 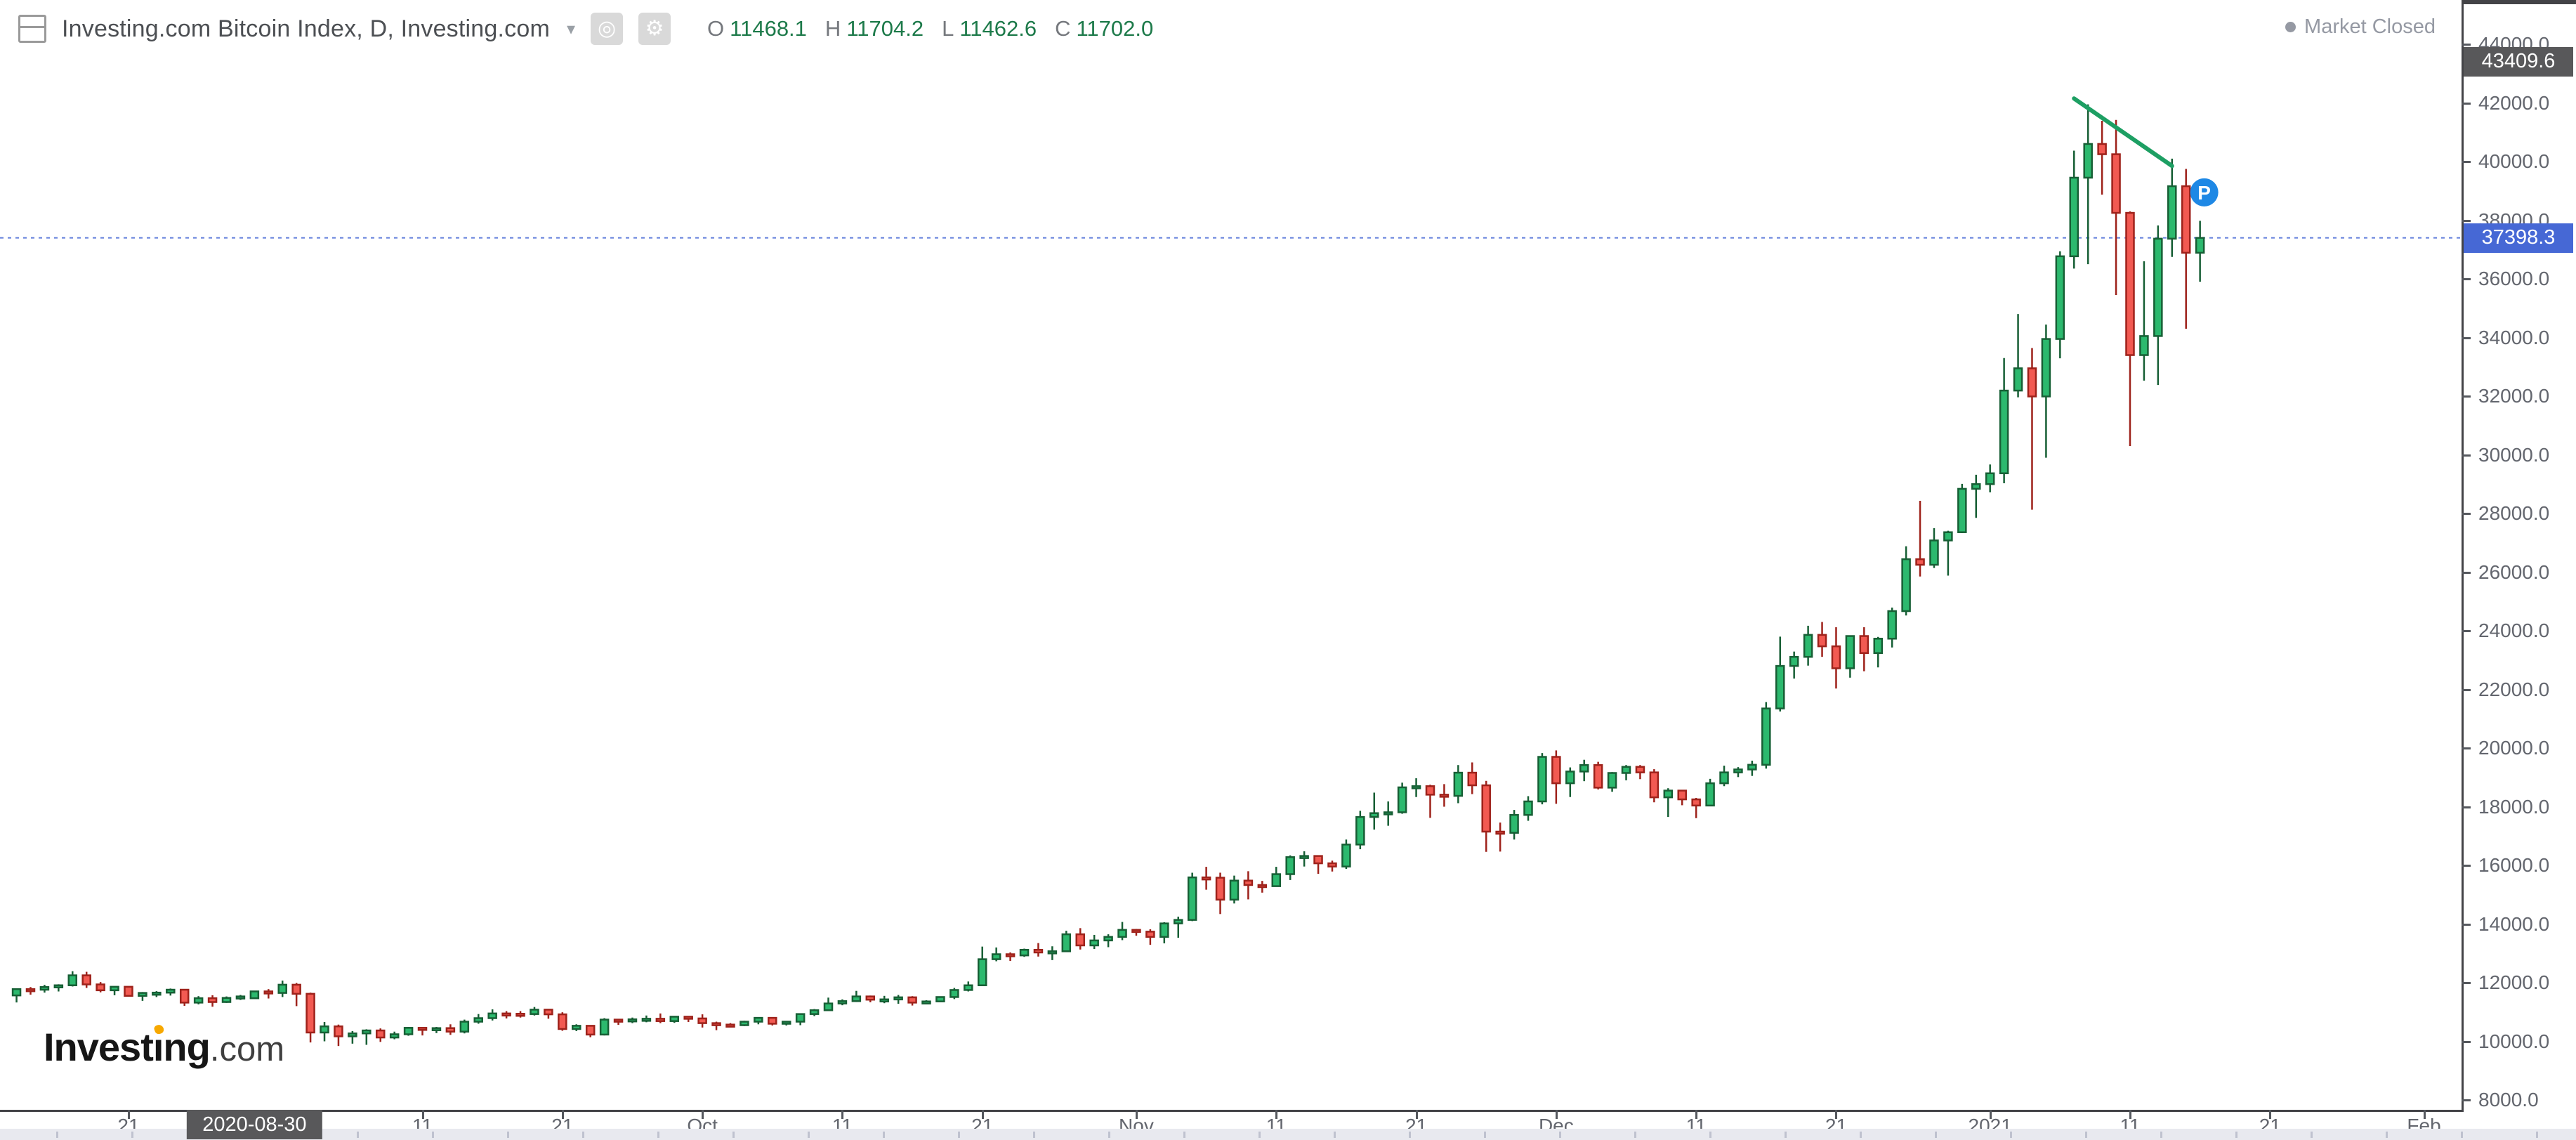 What do you see at coordinates (2514, 865) in the screenshot?
I see `price-tick-label: 16000.0` at bounding box center [2514, 865].